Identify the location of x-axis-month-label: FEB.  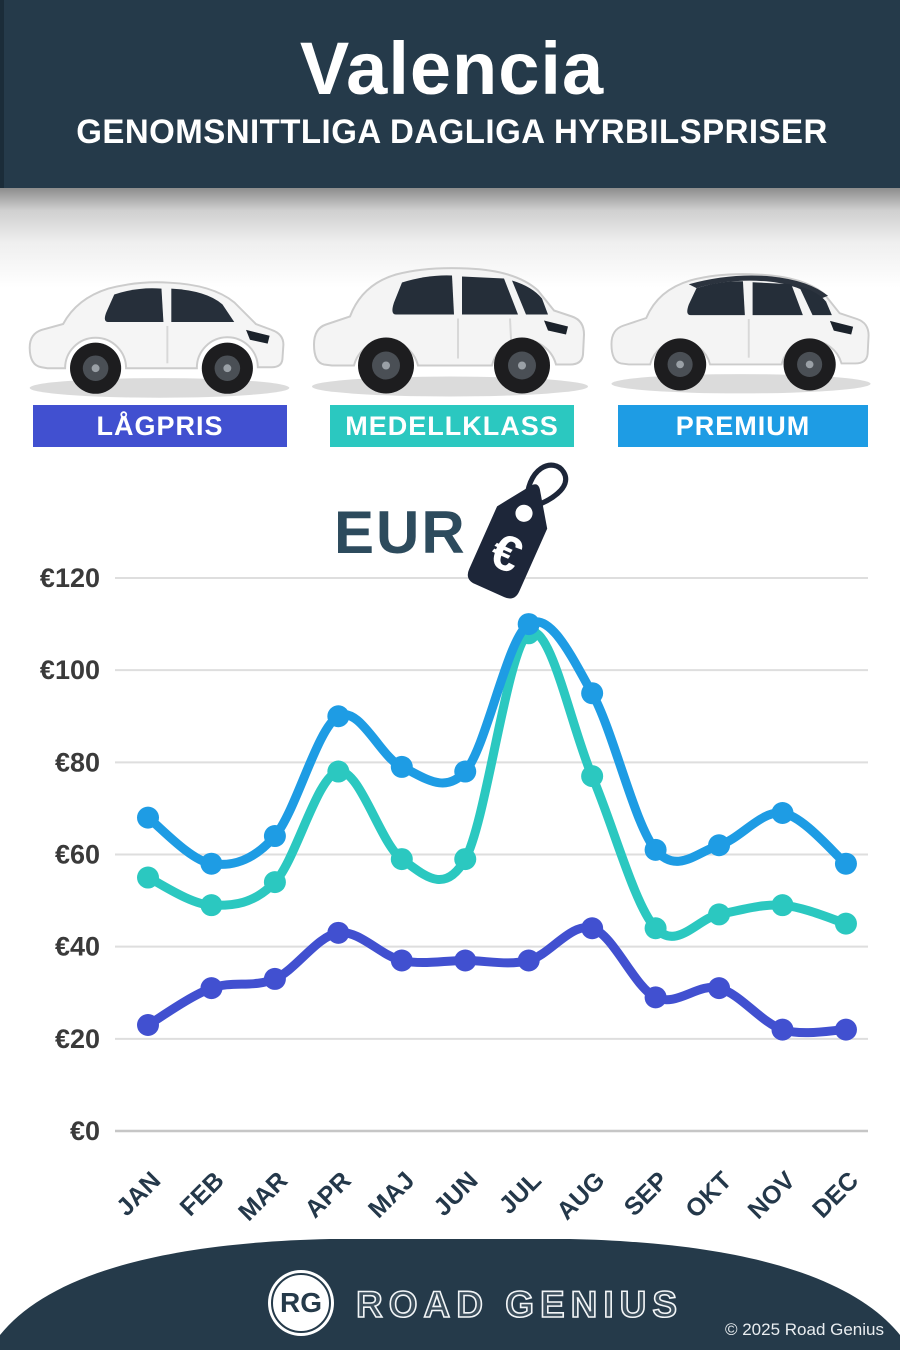
(202, 1193).